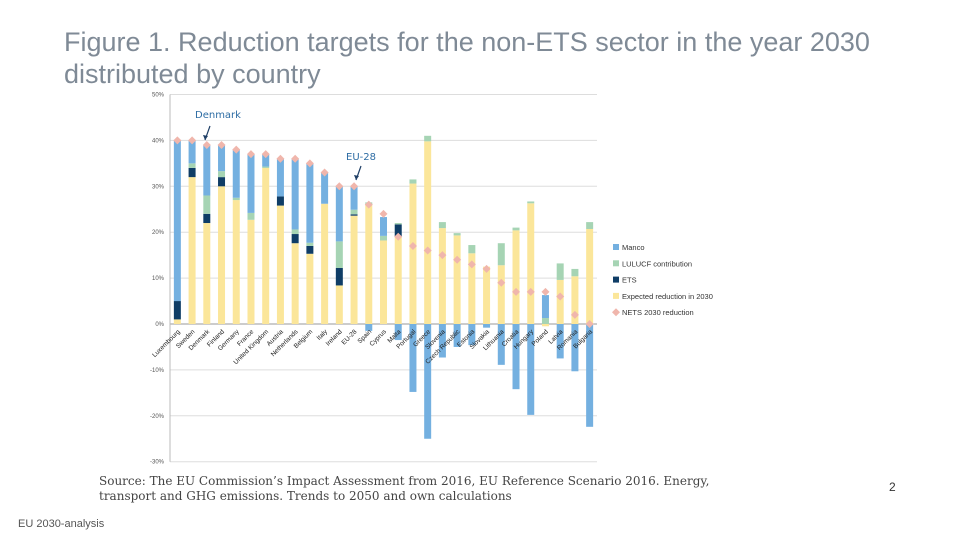 Image resolution: width=960 pixels, height=540 pixels. I want to click on annotation-label: Denmark, so click(218, 115).